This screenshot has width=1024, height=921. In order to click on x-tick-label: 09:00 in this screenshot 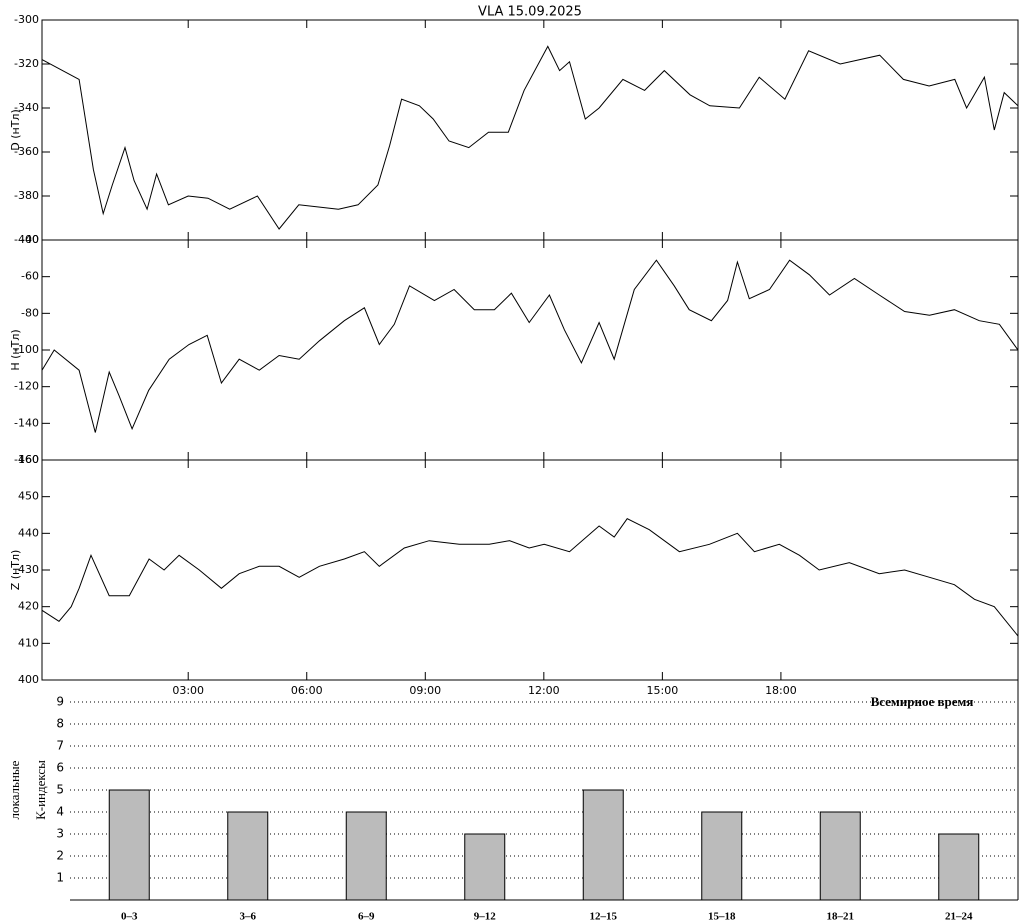, I will do `click(425, 690)`.